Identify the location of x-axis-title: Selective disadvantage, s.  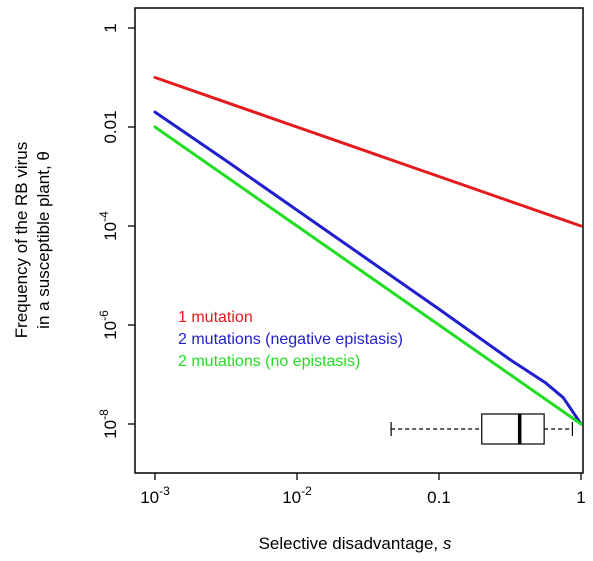
(355, 543).